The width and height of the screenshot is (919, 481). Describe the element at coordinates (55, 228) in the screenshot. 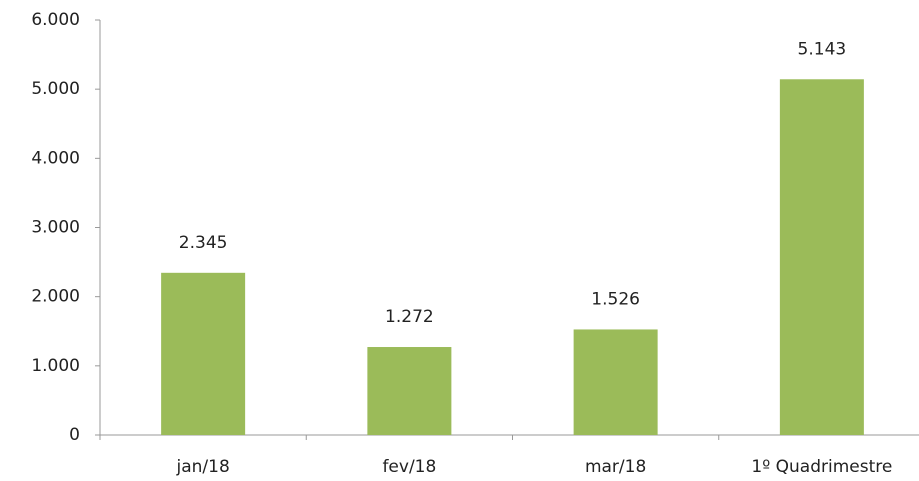

I see `y-tick-label: 3.000` at that location.